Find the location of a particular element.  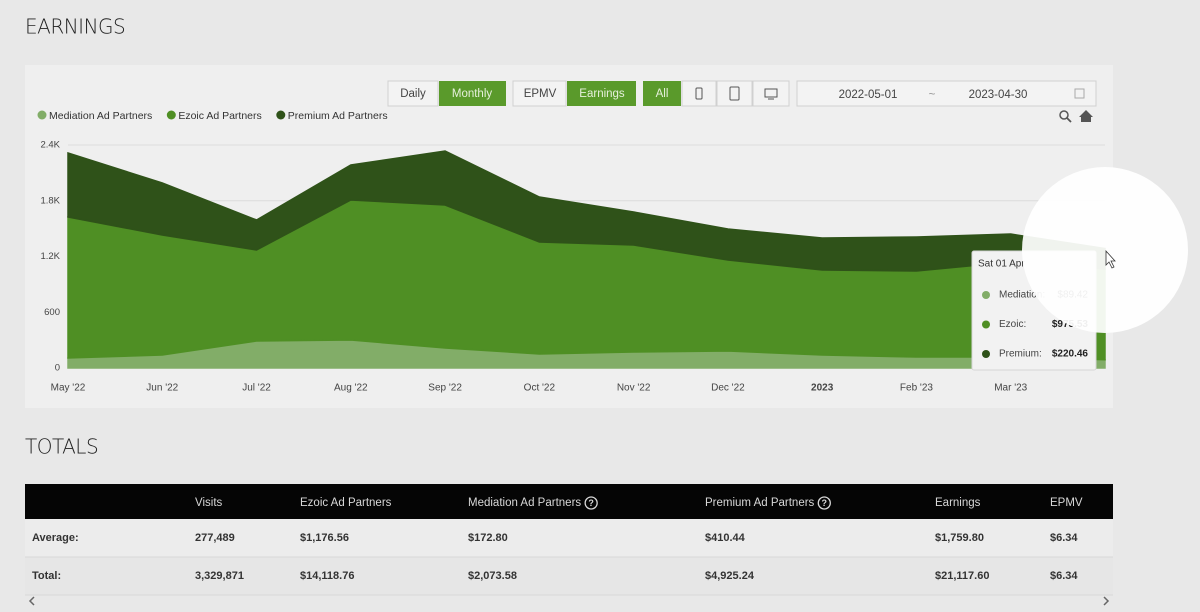

scroll-right is located at coordinates (1106, 601).